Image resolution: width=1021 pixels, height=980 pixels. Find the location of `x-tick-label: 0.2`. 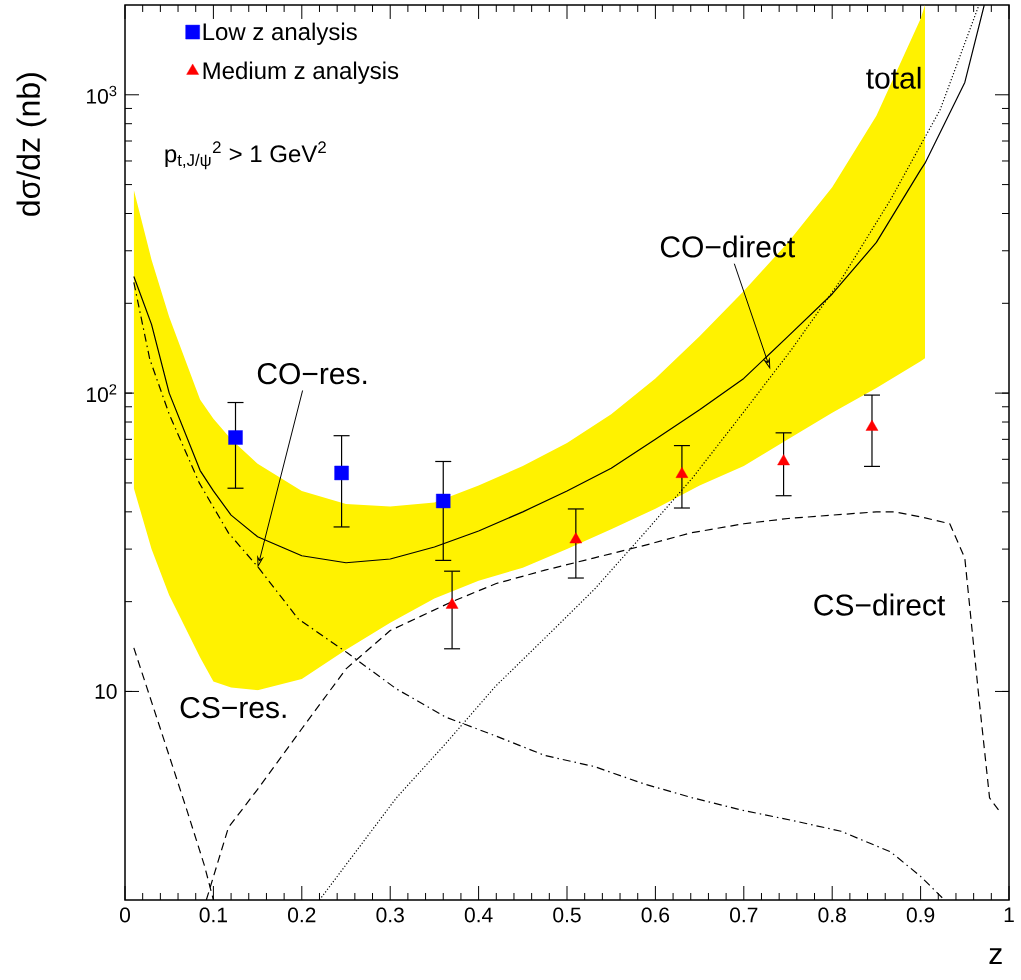

x-tick-label: 0.2 is located at coordinates (302, 915).